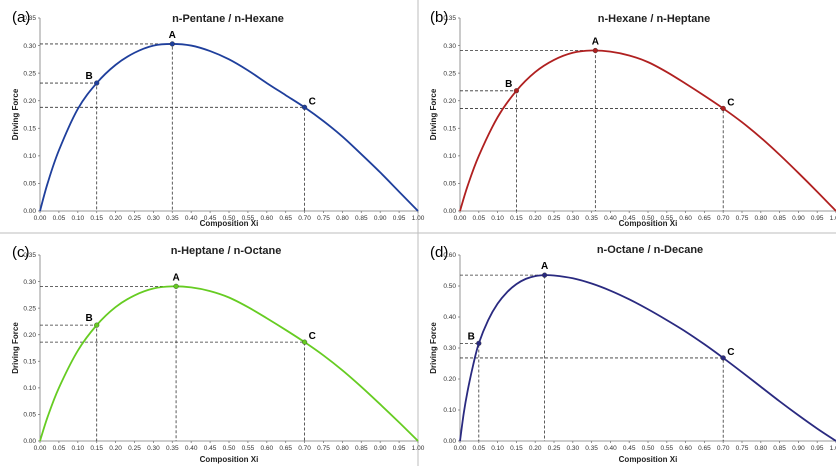 The width and height of the screenshot is (836, 466). Describe the element at coordinates (228, 19) in the screenshot. I see `chart-title: n-Pentane / n-Hexane` at that location.